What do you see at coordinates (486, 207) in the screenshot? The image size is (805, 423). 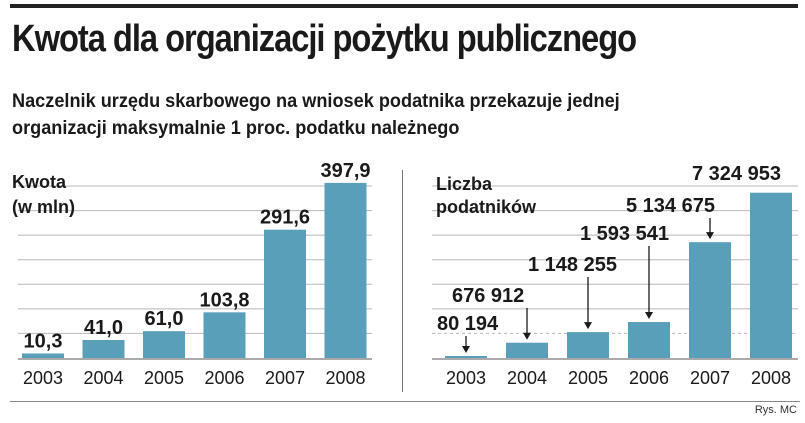 I see `y-axis-label-line2: podatników` at bounding box center [486, 207].